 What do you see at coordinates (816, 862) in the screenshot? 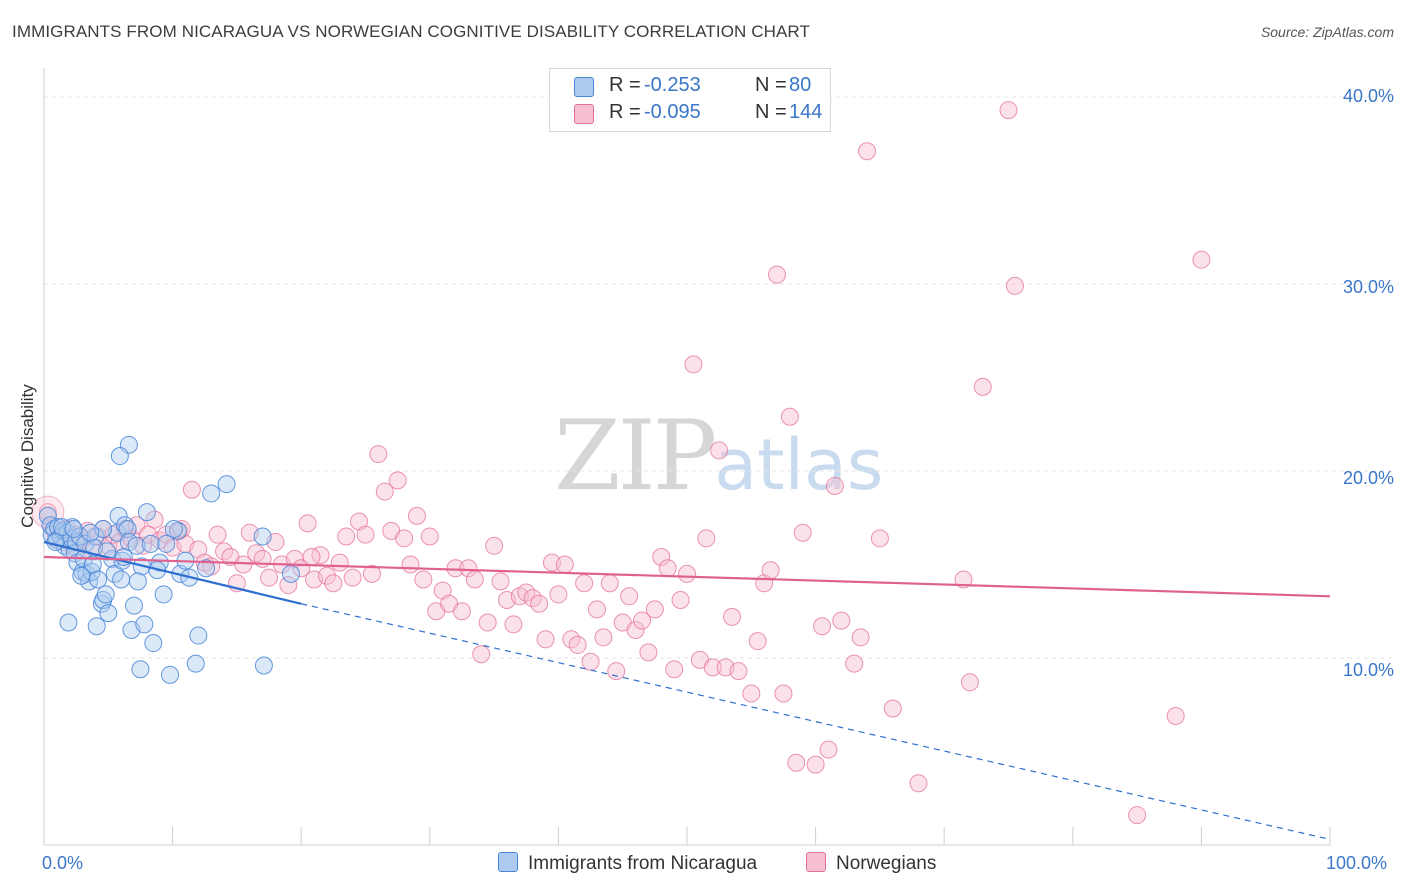
I see `bottom-legend-swatch-pink` at bounding box center [816, 862].